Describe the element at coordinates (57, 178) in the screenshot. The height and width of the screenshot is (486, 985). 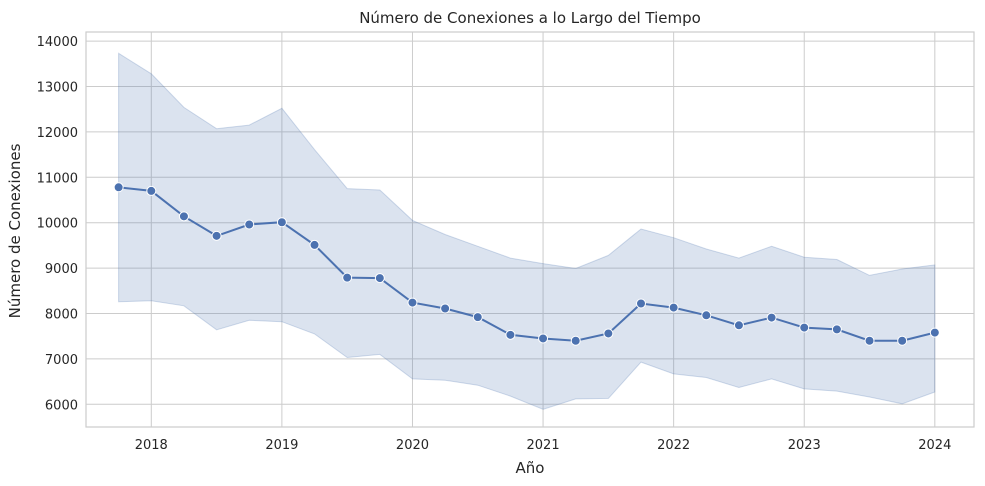
I see `y-tick-label: 11000` at that location.